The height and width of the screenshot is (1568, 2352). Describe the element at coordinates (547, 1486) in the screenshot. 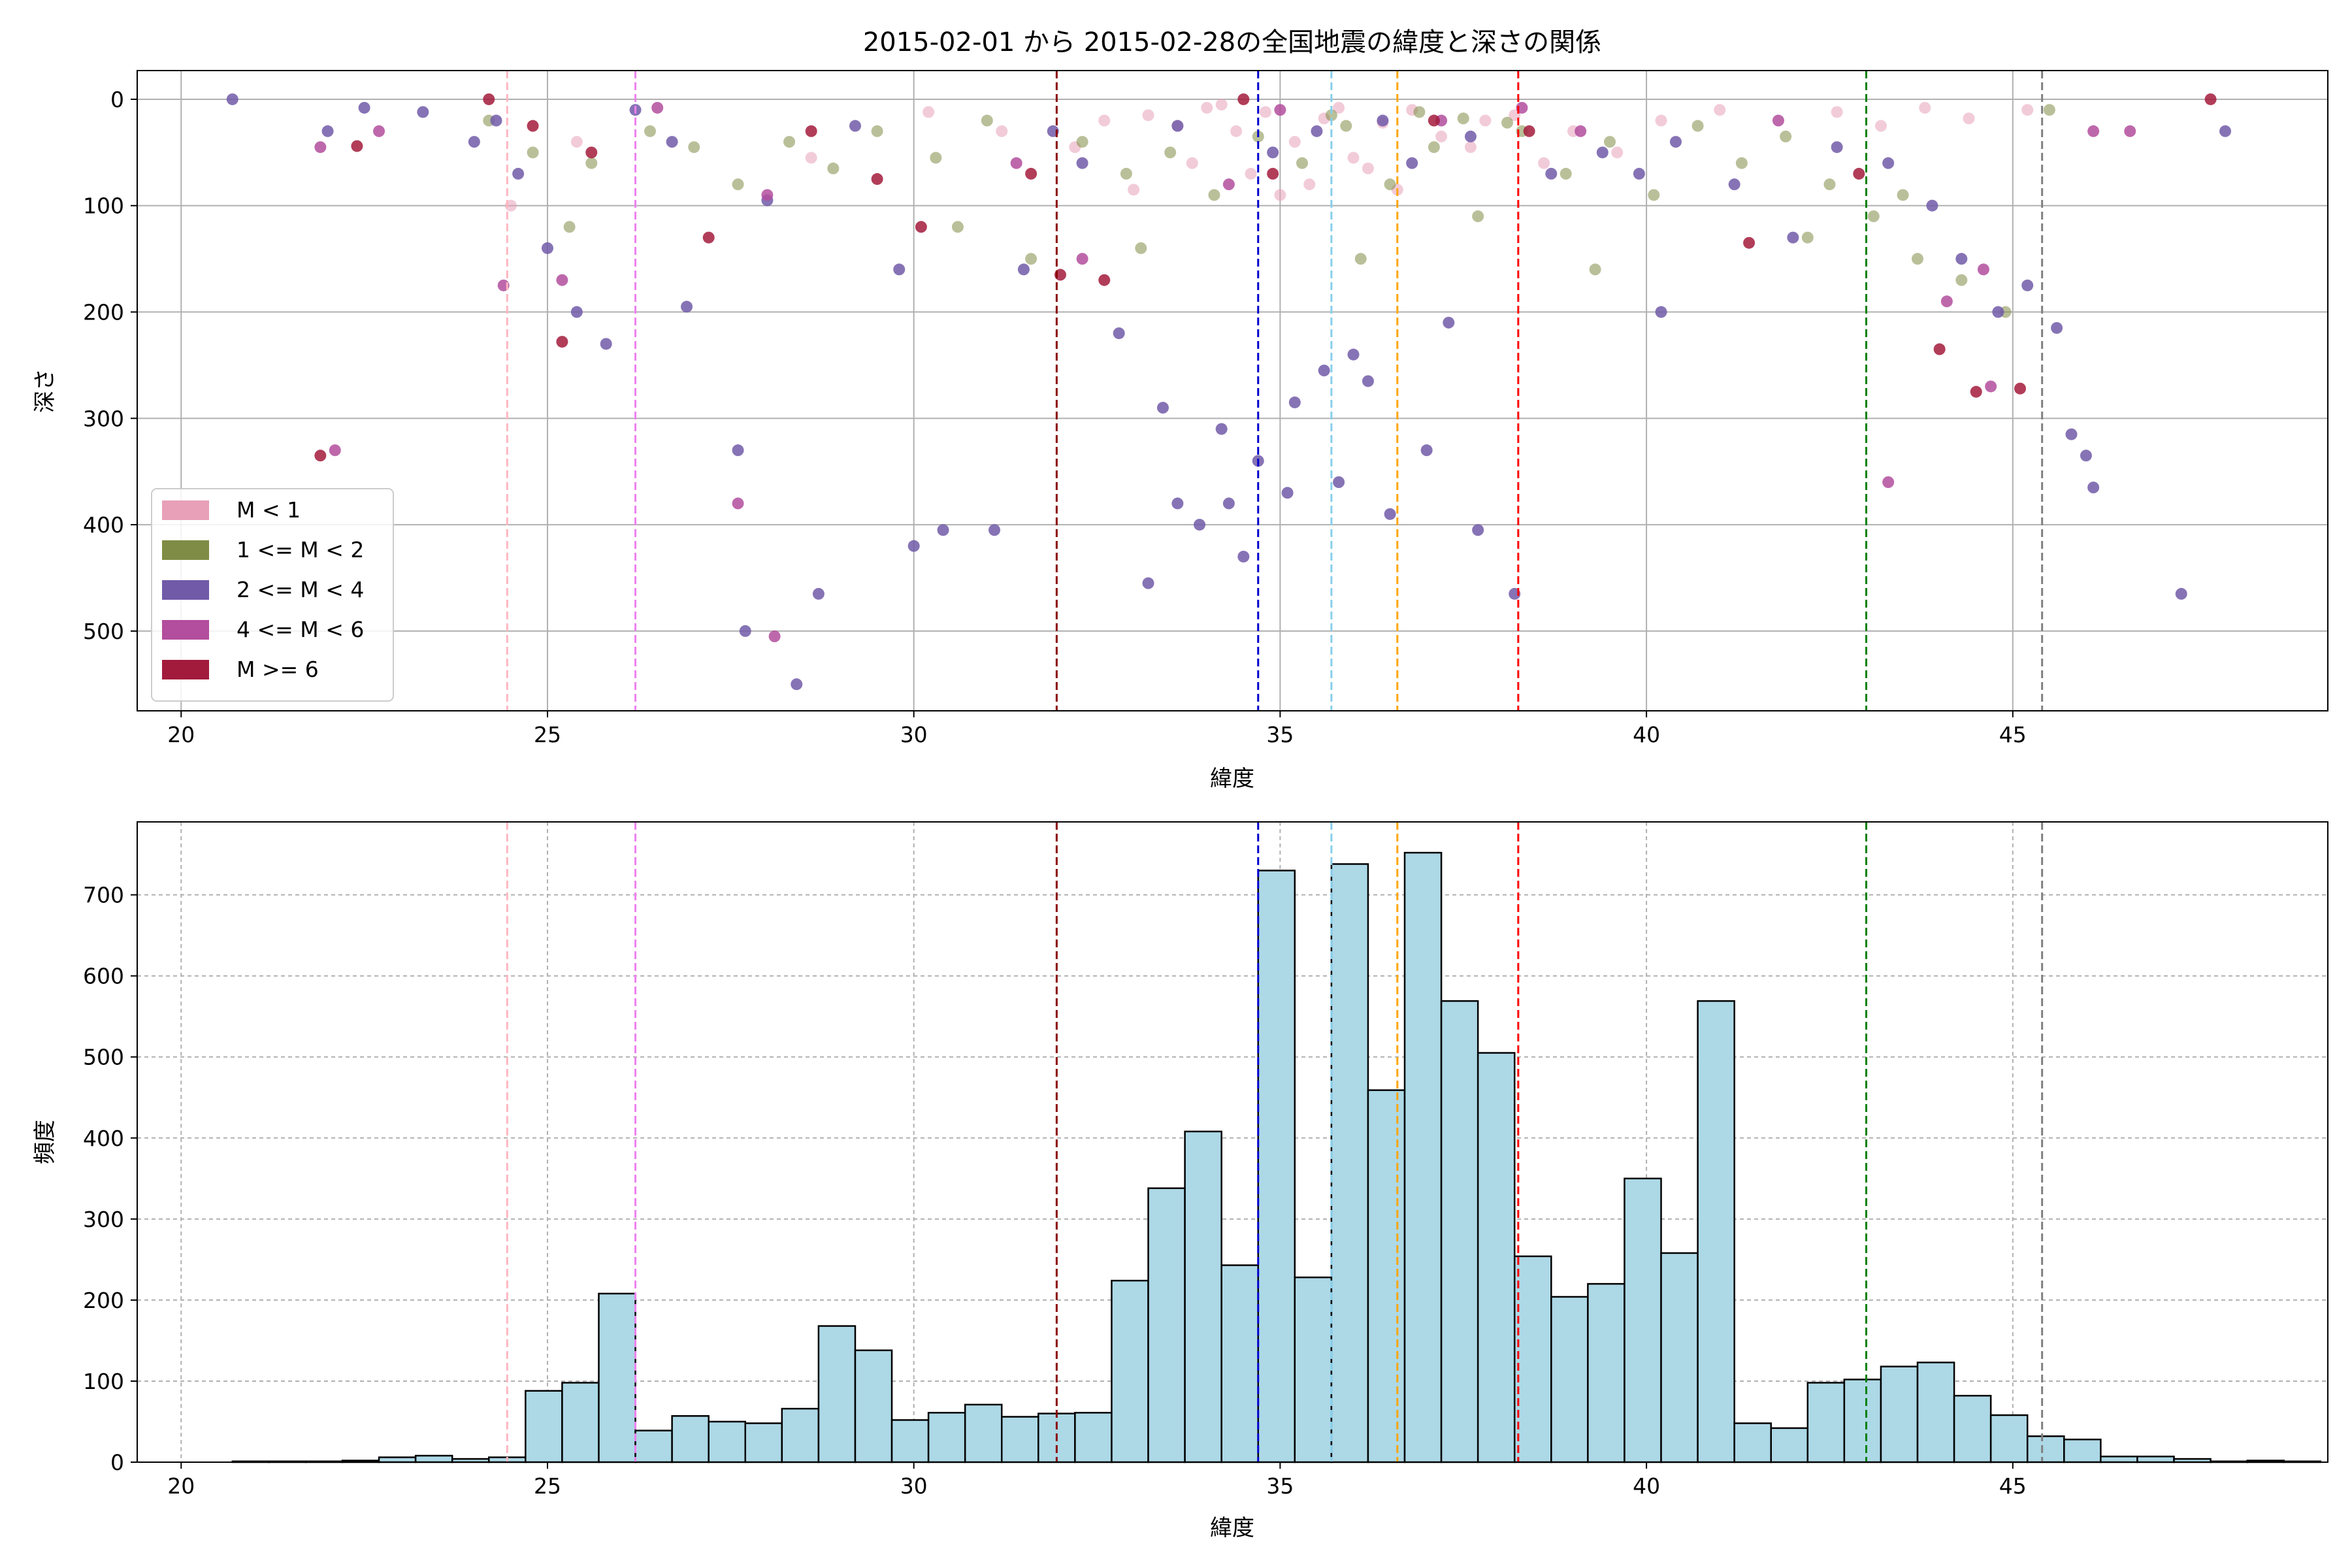

I see `hist-x-tick-label: 25` at that location.